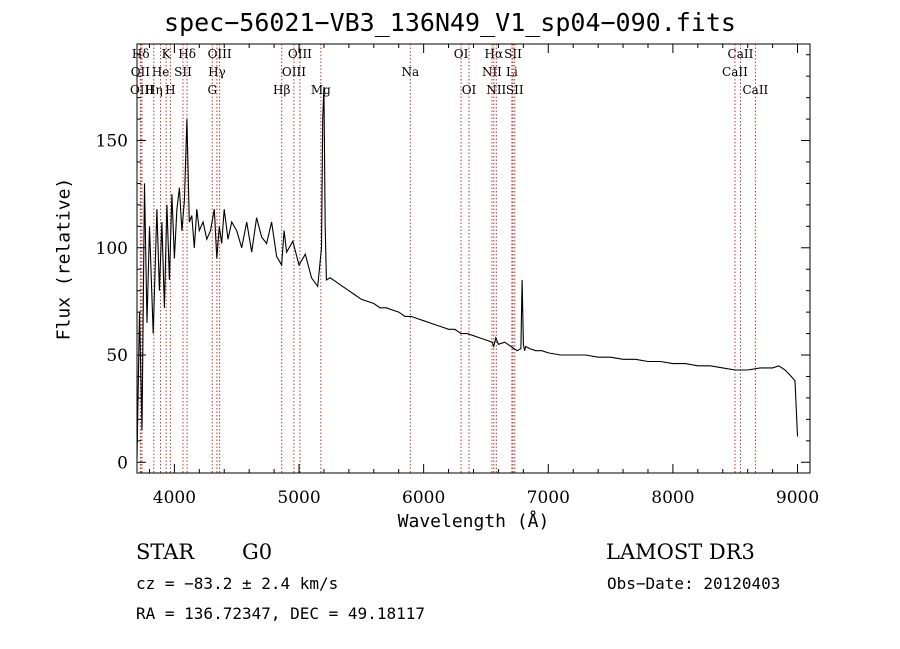 The height and width of the screenshot is (649, 900). Describe the element at coordinates (548, 498) in the screenshot. I see `x-tick-label: 7000` at that location.